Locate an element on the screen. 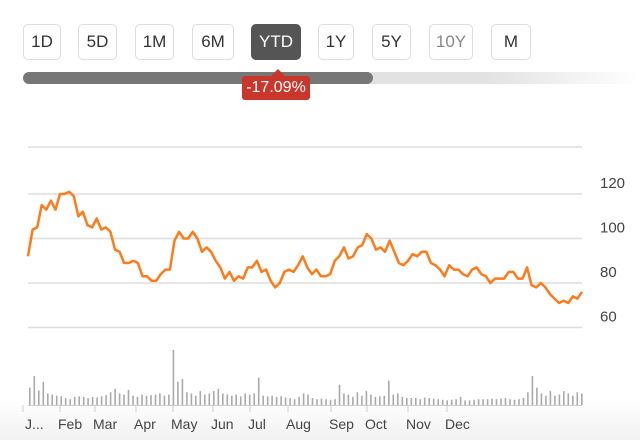 This screenshot has height=440, width=640. range-button-1m: 1M is located at coordinates (154, 42).